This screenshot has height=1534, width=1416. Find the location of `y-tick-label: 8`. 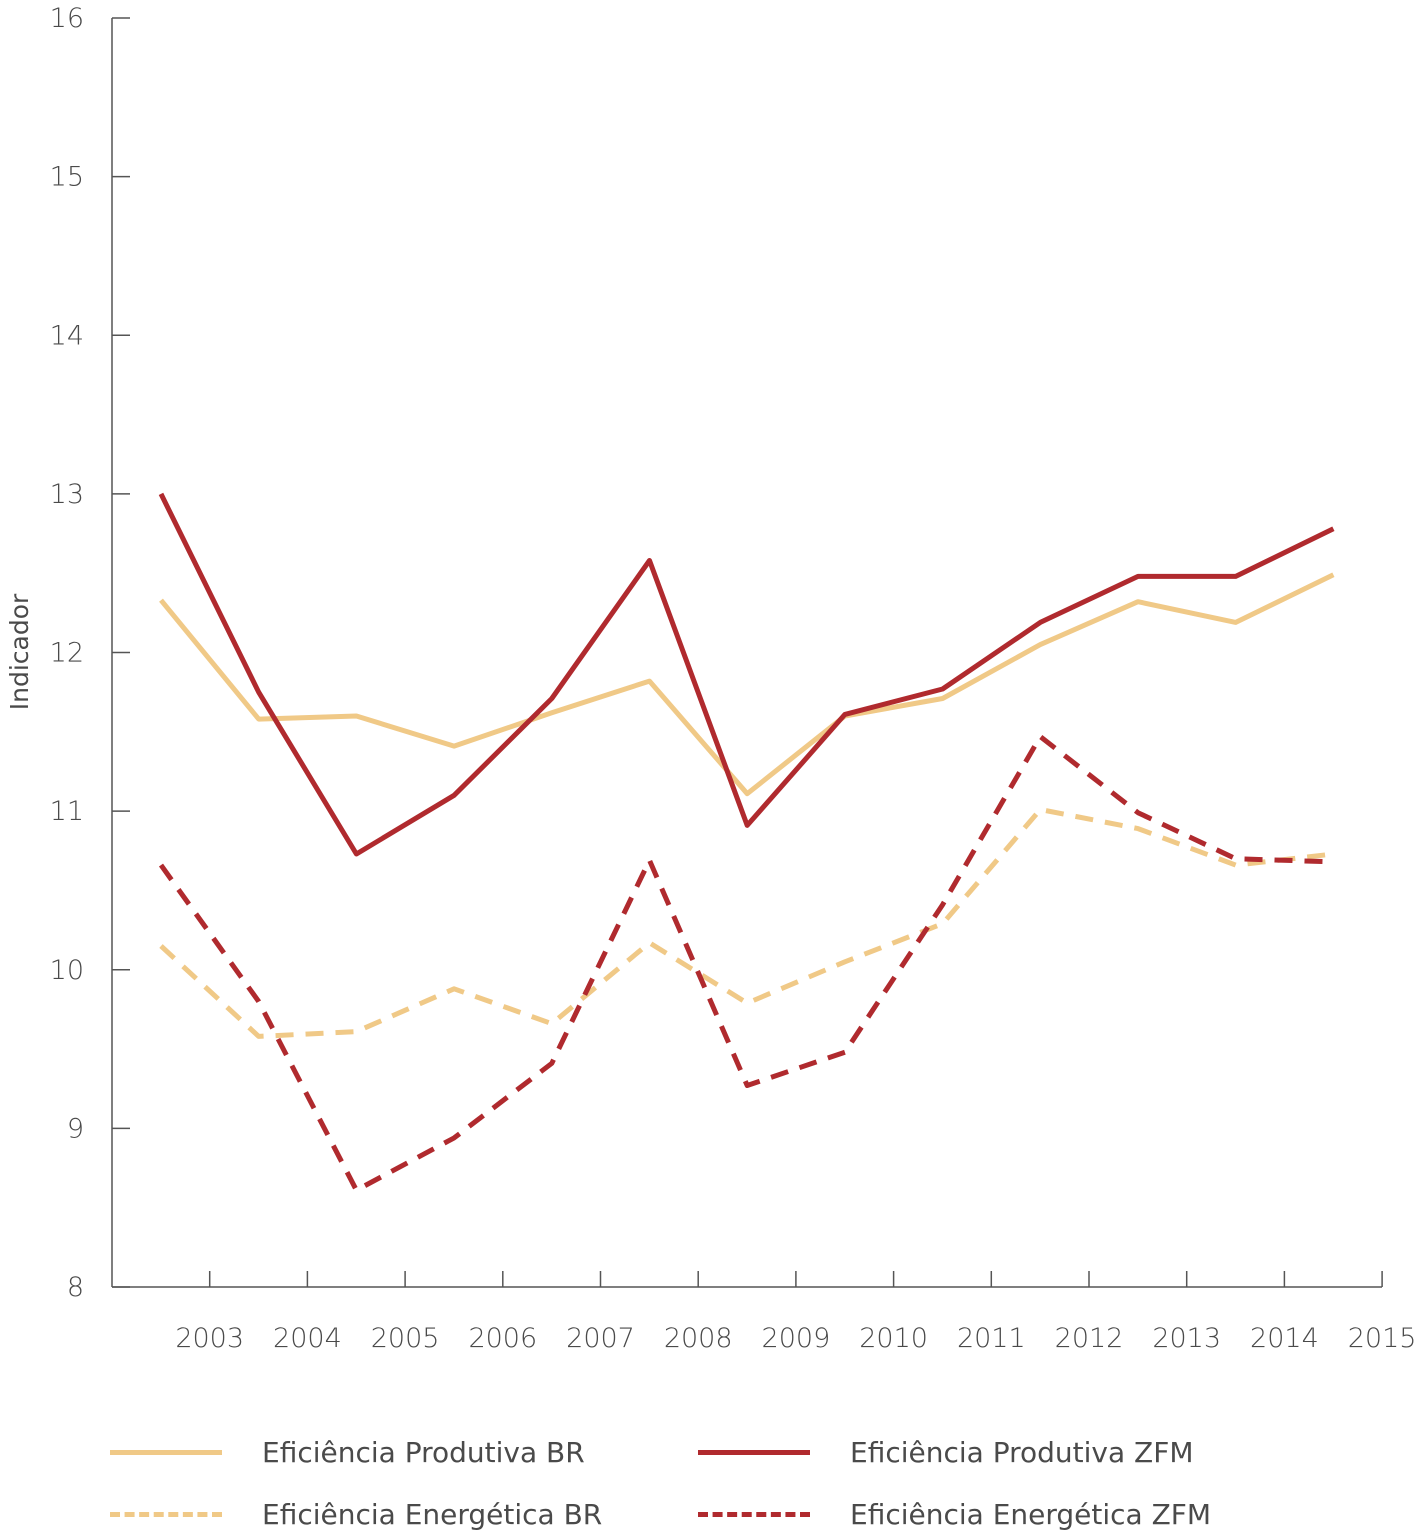

y-tick-label: 8 is located at coordinates (75, 1287).